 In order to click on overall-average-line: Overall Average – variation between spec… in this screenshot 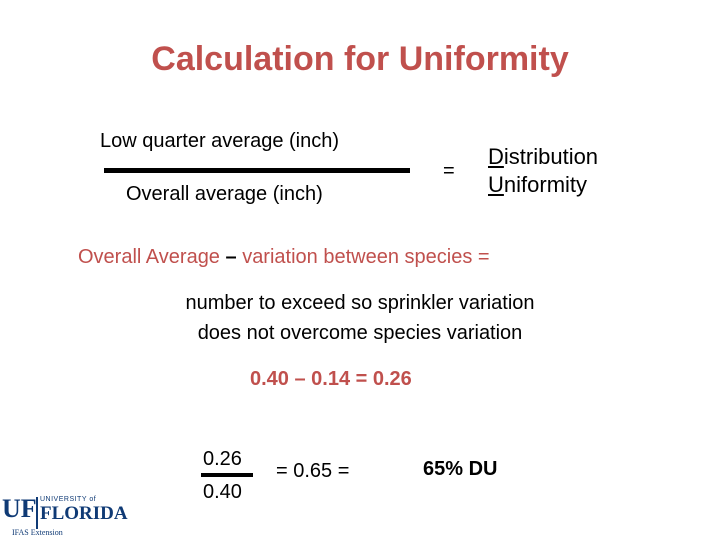, I will do `click(284, 257)`.